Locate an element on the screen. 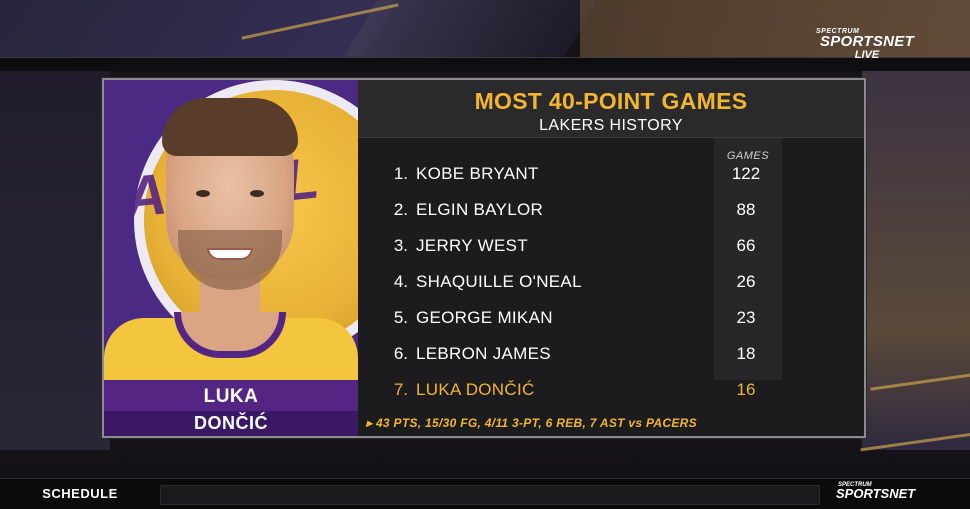 Image resolution: width=970 pixels, height=509 pixels. leaderboard-row-highlighted: 7. LUKA DONČIĆ 16 is located at coordinates (611, 398).